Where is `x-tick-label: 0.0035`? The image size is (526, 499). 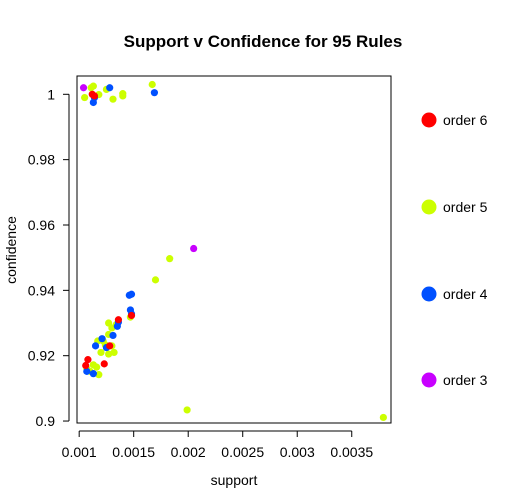 x-tick-label: 0.0035 is located at coordinates (351, 452).